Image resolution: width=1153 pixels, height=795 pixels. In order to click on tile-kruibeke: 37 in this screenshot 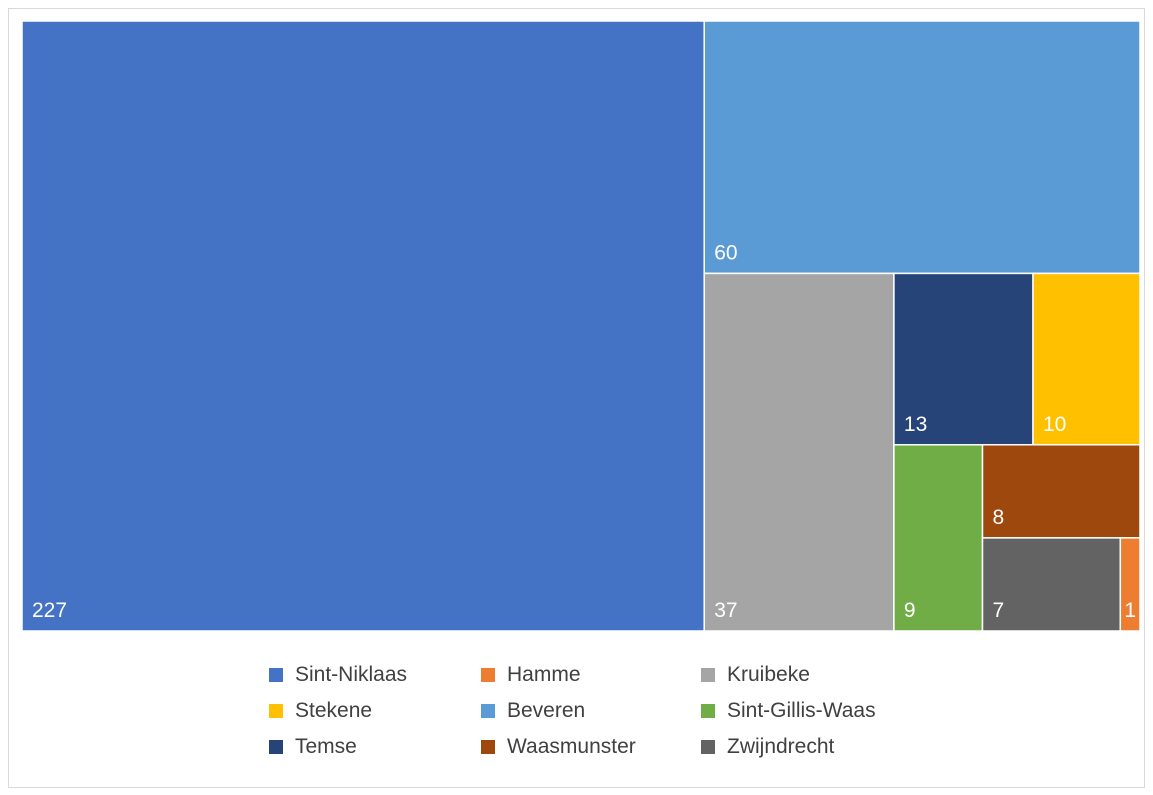, I will do `click(799, 452)`.